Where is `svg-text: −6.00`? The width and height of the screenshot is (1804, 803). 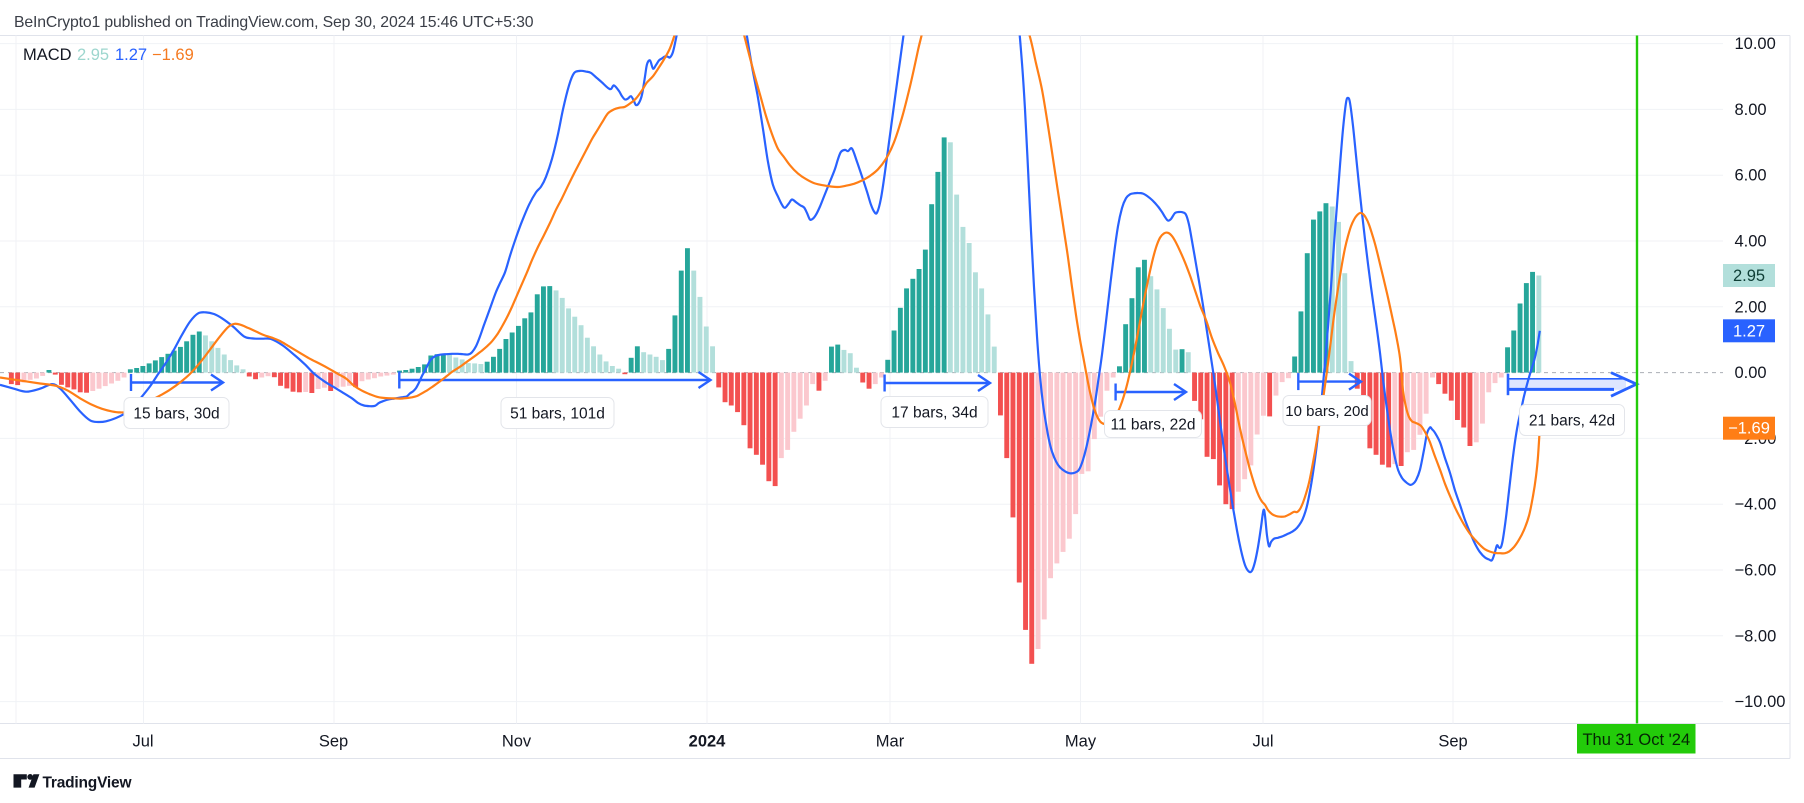 svg-text: −6.00 is located at coordinates (1756, 571).